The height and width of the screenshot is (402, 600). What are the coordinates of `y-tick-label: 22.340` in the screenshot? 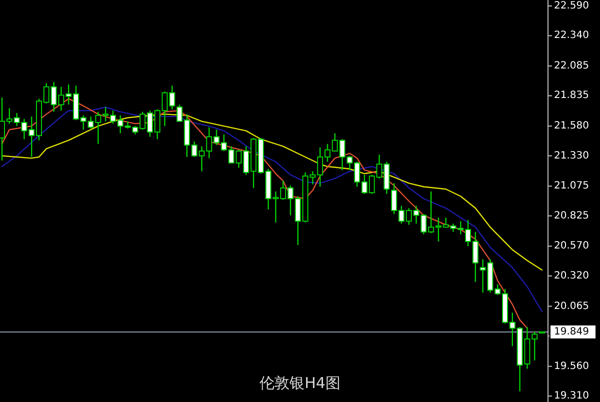 It's located at (571, 36).